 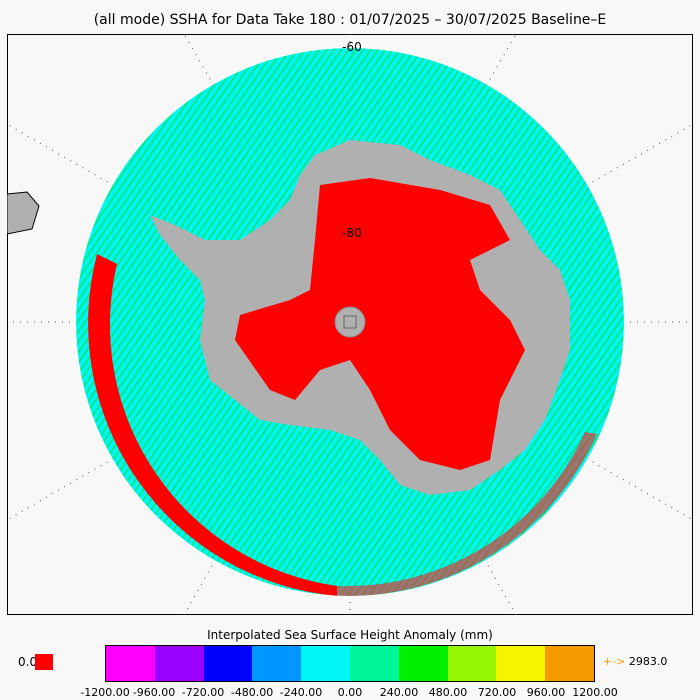 What do you see at coordinates (614, 661) in the screenshot?
I see `overflow-arrow: +->` at bounding box center [614, 661].